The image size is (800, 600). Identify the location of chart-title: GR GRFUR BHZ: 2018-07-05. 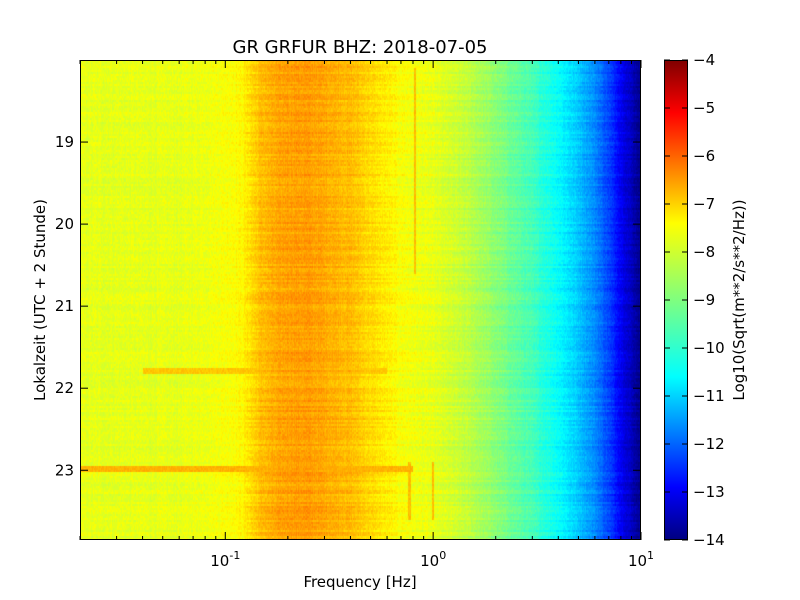
(360, 47).